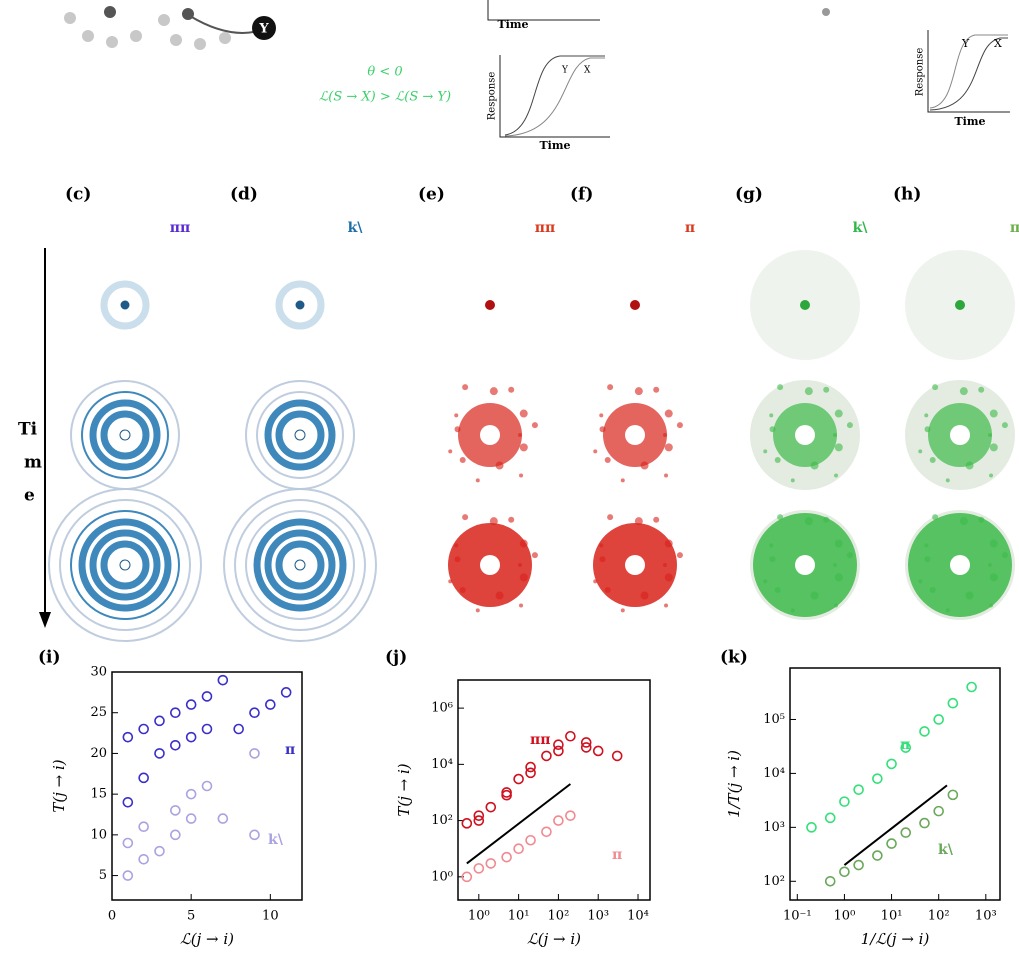  I want to click on x-tick-label: 10⁻¹, so click(797, 916).